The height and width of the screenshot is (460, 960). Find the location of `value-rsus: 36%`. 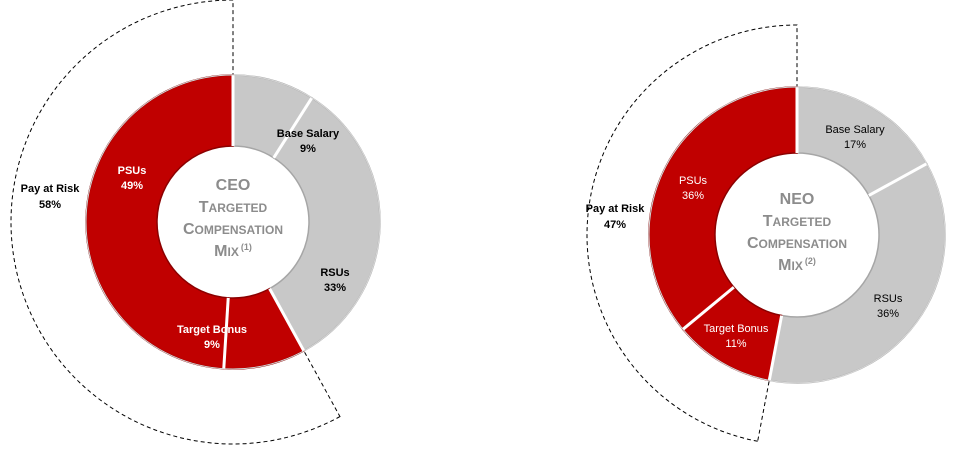

value-rsus: 36% is located at coordinates (888, 314).